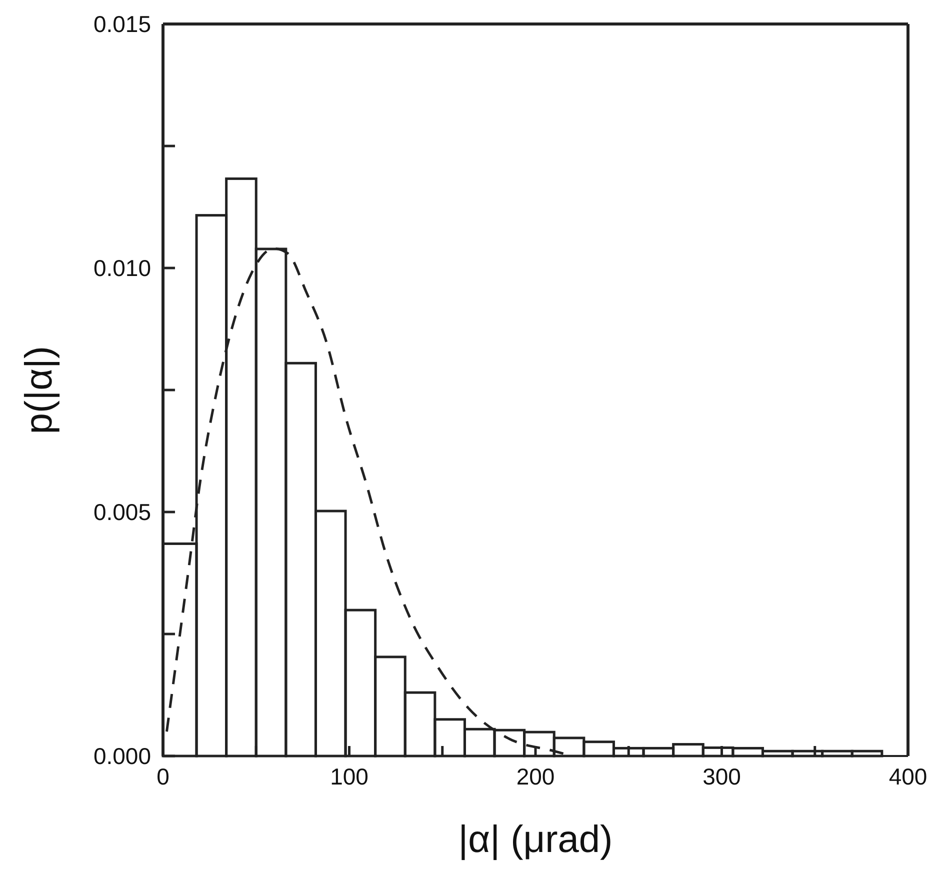  I want to click on x-tick-label: 300, so click(721, 776).